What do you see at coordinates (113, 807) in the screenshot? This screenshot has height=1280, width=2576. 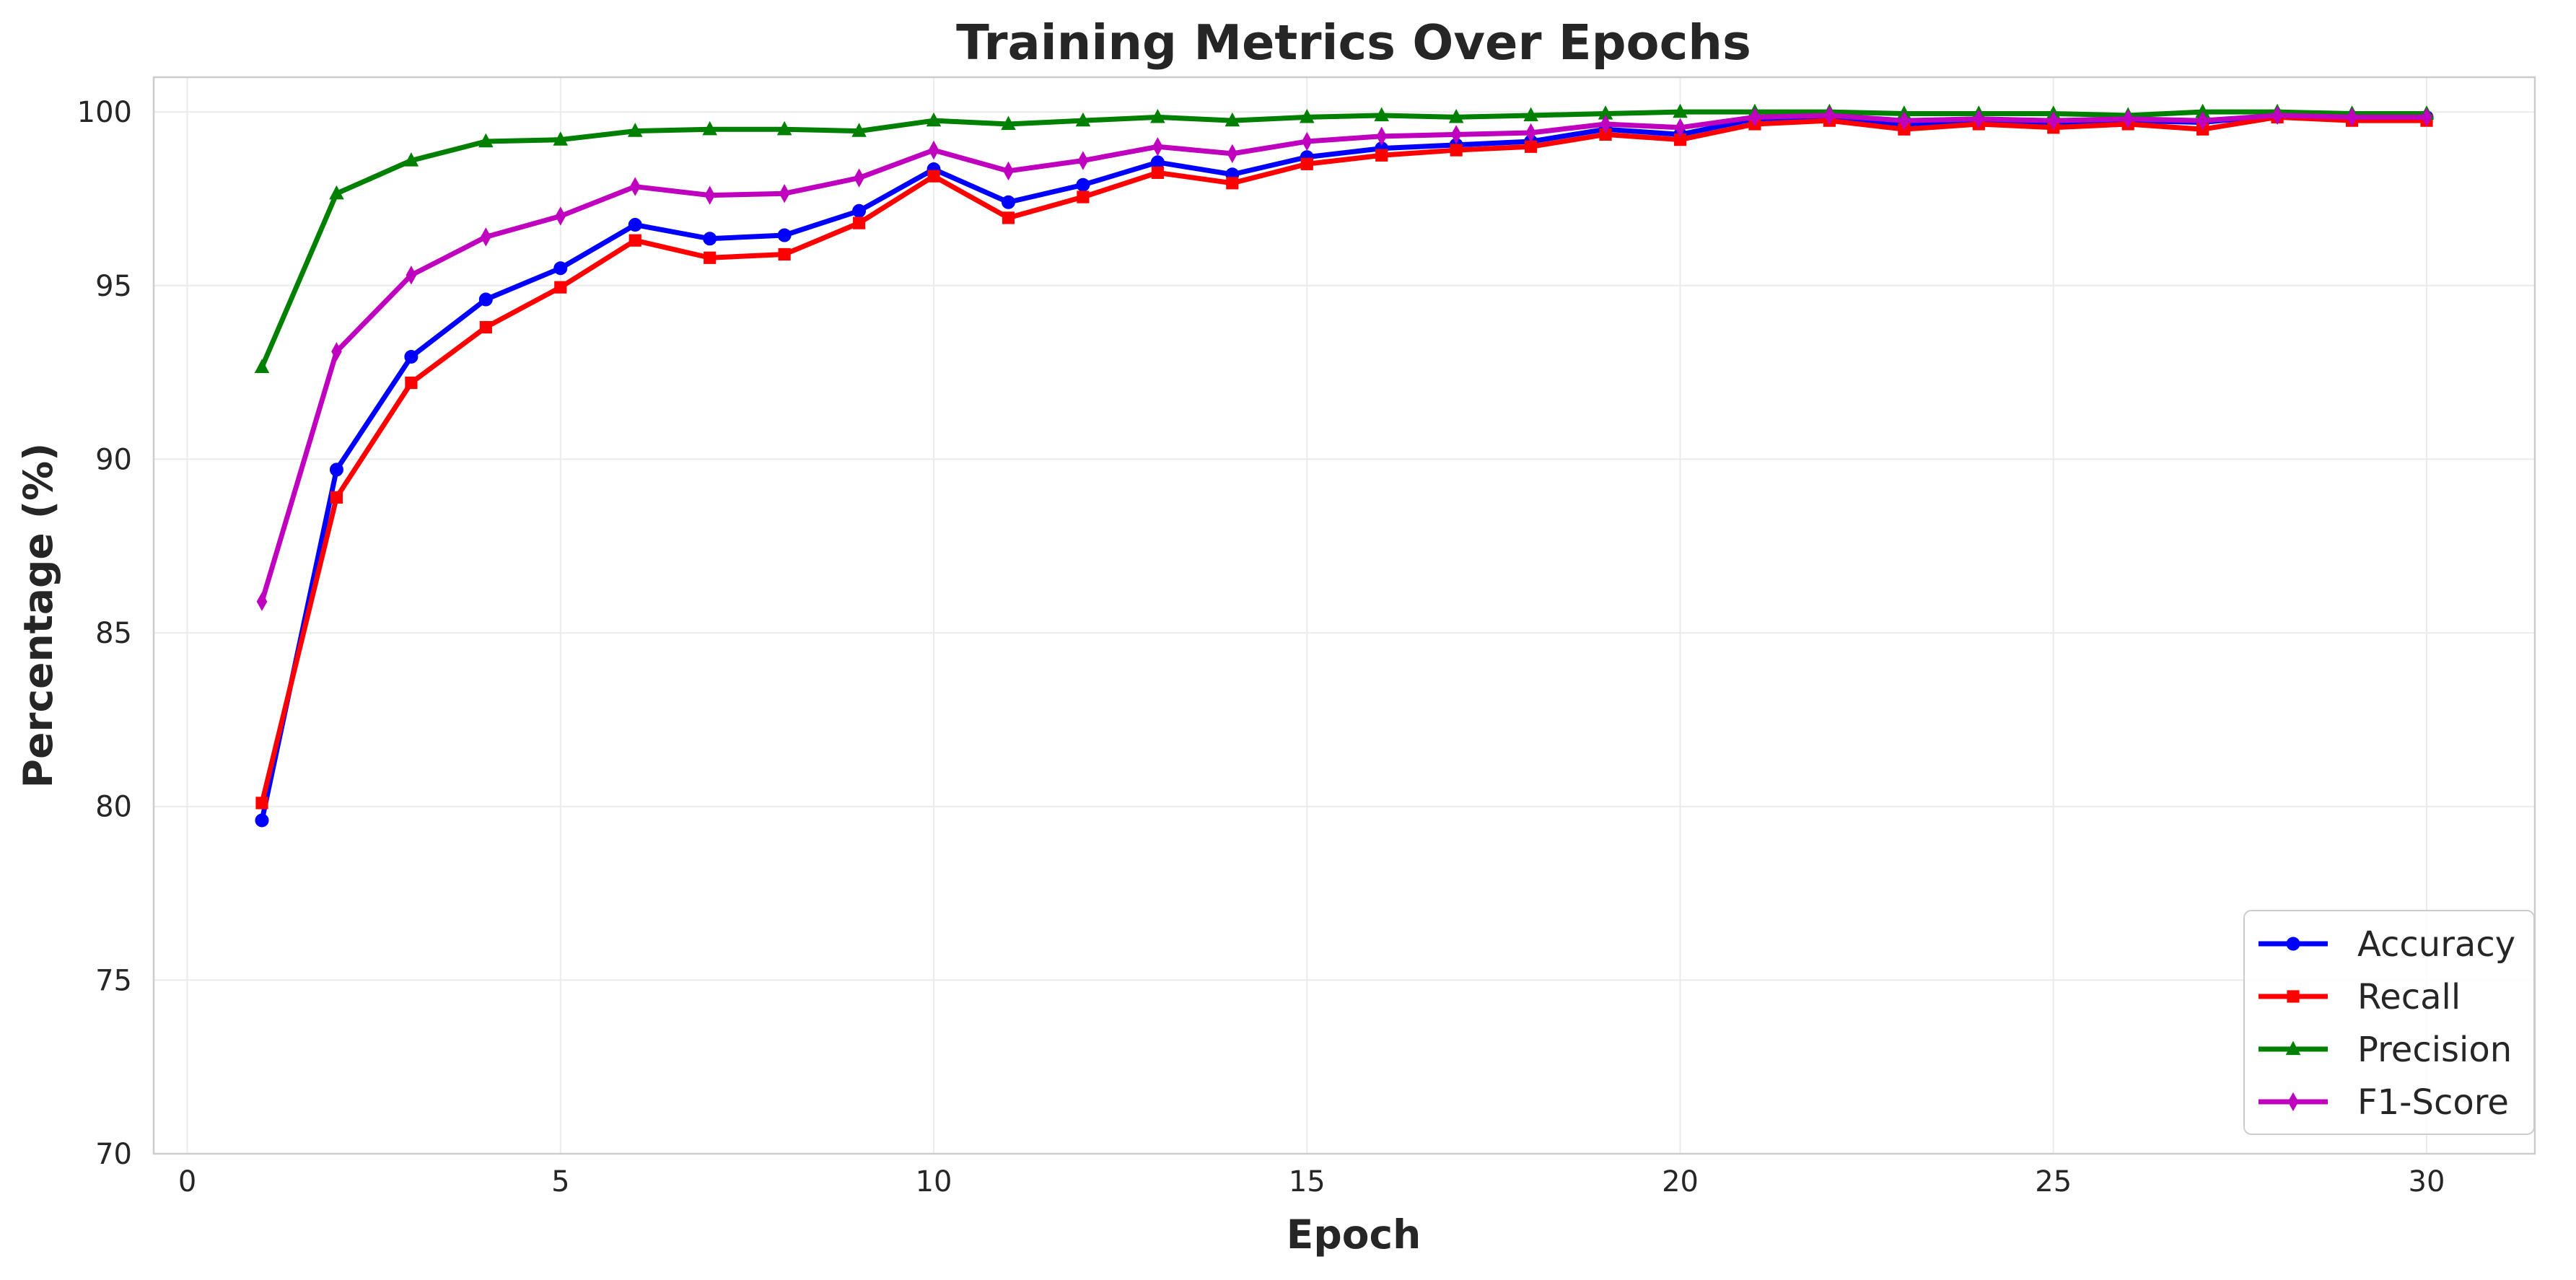 I see `y-tick-label: 80` at bounding box center [113, 807].